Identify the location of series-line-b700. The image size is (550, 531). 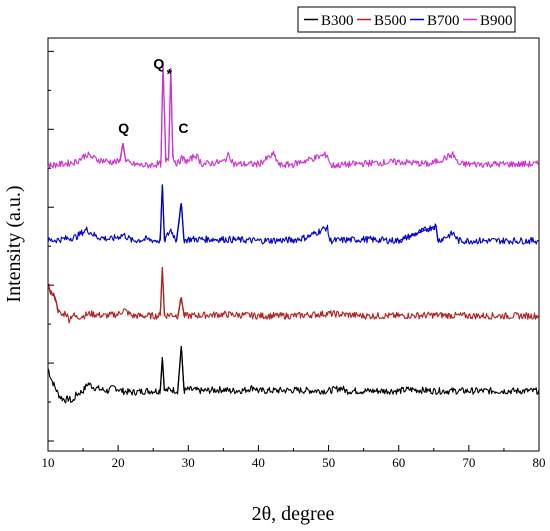
(293, 214).